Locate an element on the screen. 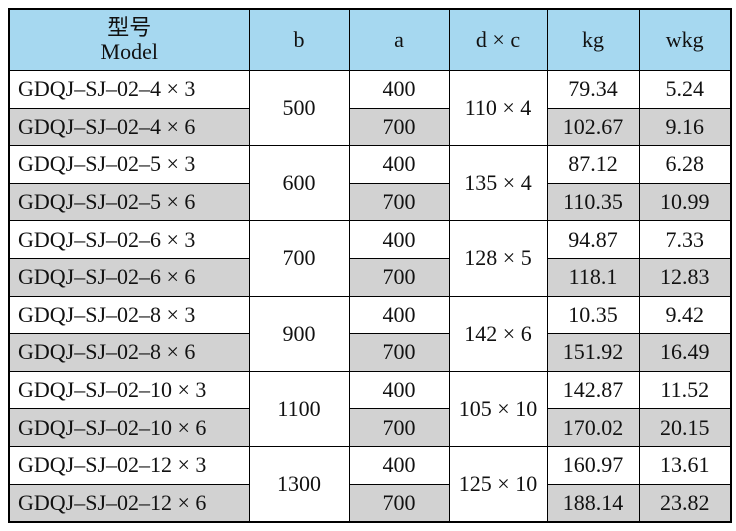 This screenshot has height=531, width=736. table-row: GDQJ–SJ–02–8 × 6 700 151.92 16.49 is located at coordinates (370, 352).